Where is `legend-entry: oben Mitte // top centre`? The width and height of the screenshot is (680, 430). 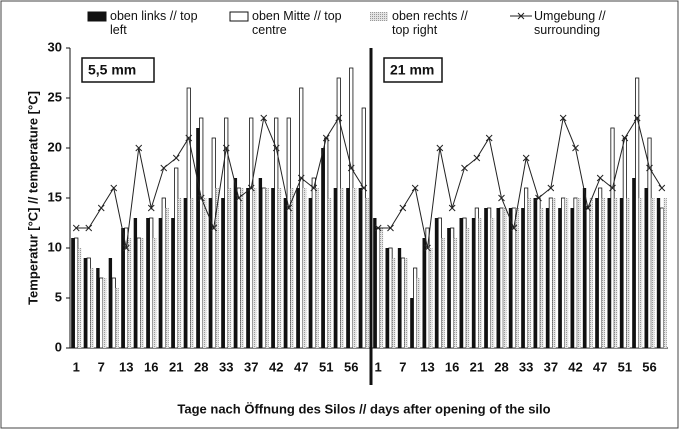
legend-entry: oben Mitte // top centre is located at coordinates (297, 23).